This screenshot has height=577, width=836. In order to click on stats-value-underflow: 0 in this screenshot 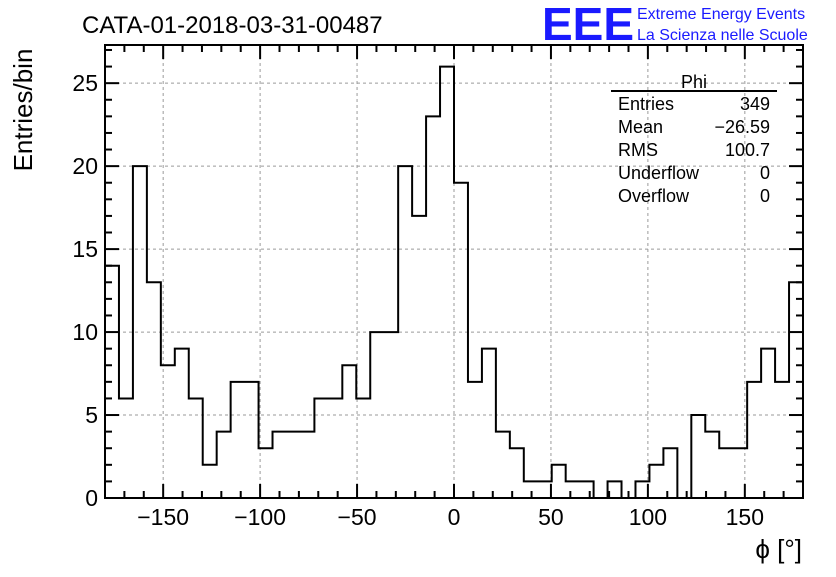, I will do `click(765, 173)`.